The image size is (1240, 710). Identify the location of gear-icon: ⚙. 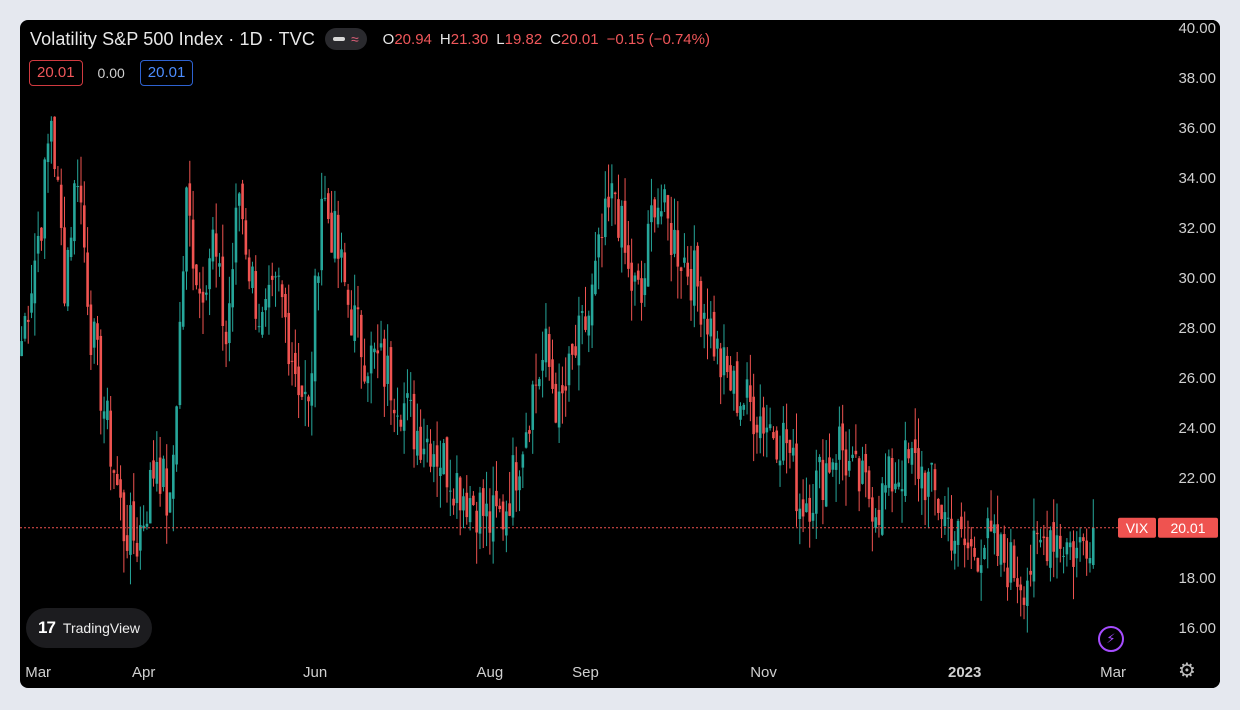
(1187, 671).